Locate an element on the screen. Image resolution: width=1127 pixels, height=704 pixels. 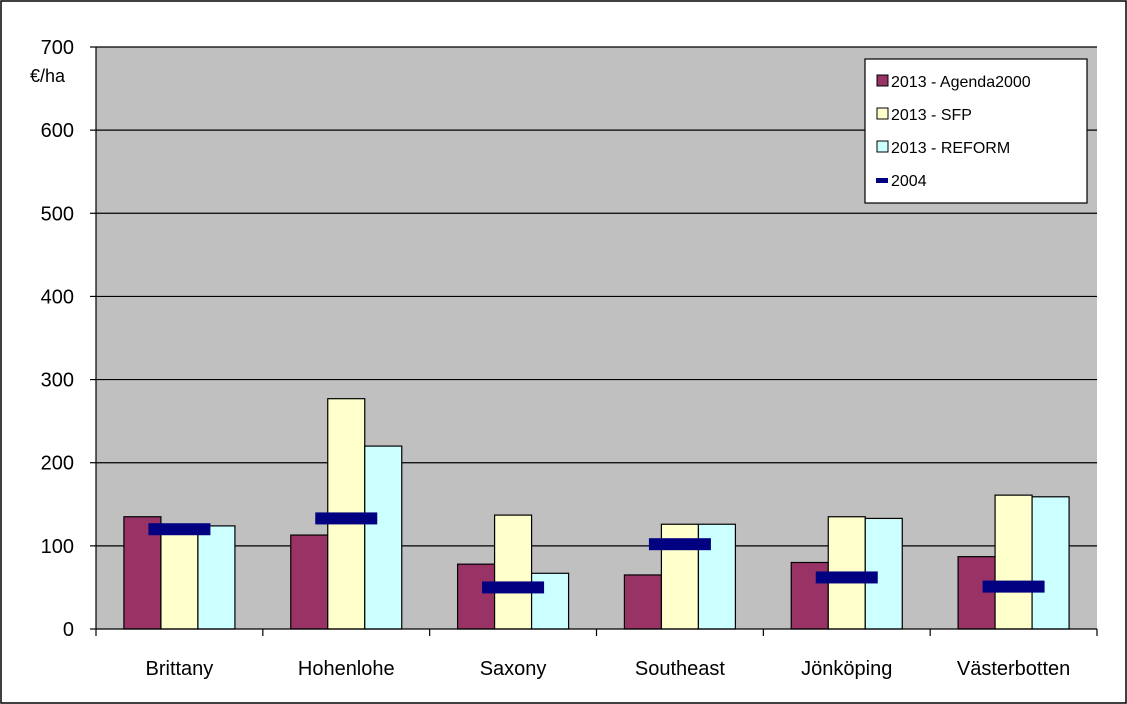
y-tick-label: 500 is located at coordinates (57, 214).